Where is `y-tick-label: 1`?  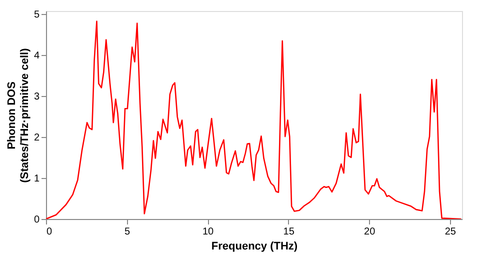
y-tick-label: 1 is located at coordinates (37, 178).